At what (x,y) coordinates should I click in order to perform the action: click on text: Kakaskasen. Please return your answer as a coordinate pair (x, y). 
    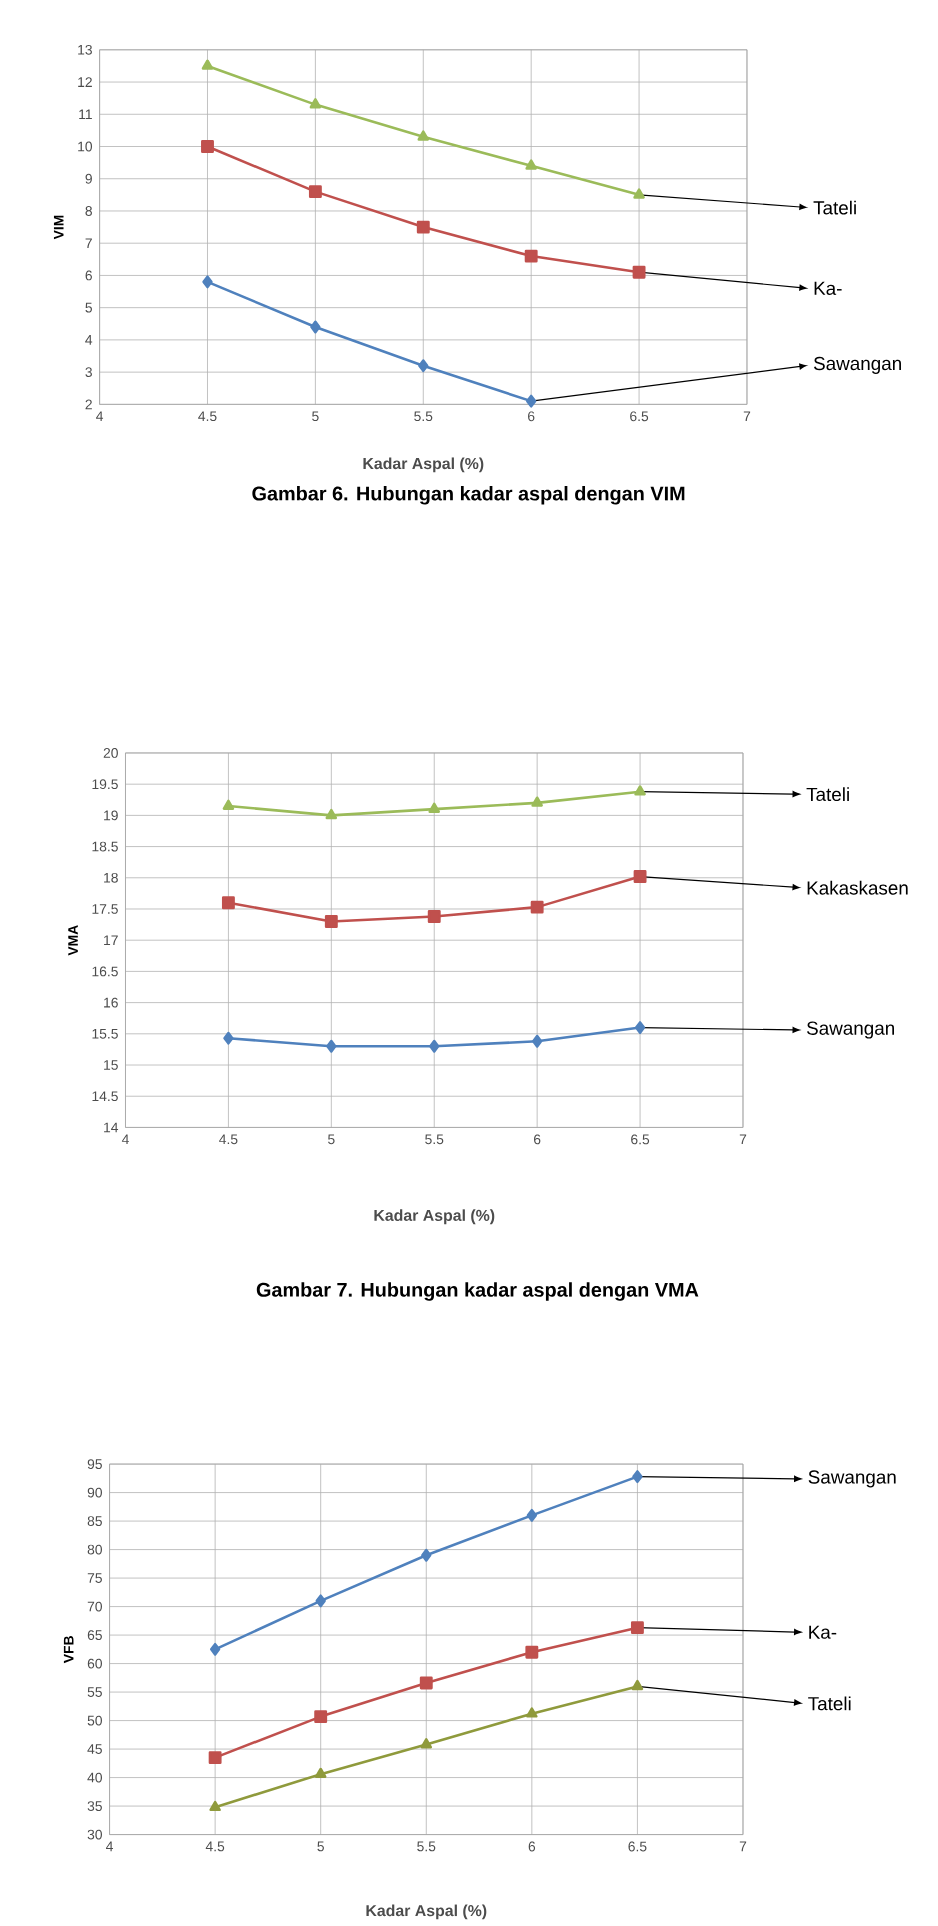
    Looking at the image, I should click on (857, 887).